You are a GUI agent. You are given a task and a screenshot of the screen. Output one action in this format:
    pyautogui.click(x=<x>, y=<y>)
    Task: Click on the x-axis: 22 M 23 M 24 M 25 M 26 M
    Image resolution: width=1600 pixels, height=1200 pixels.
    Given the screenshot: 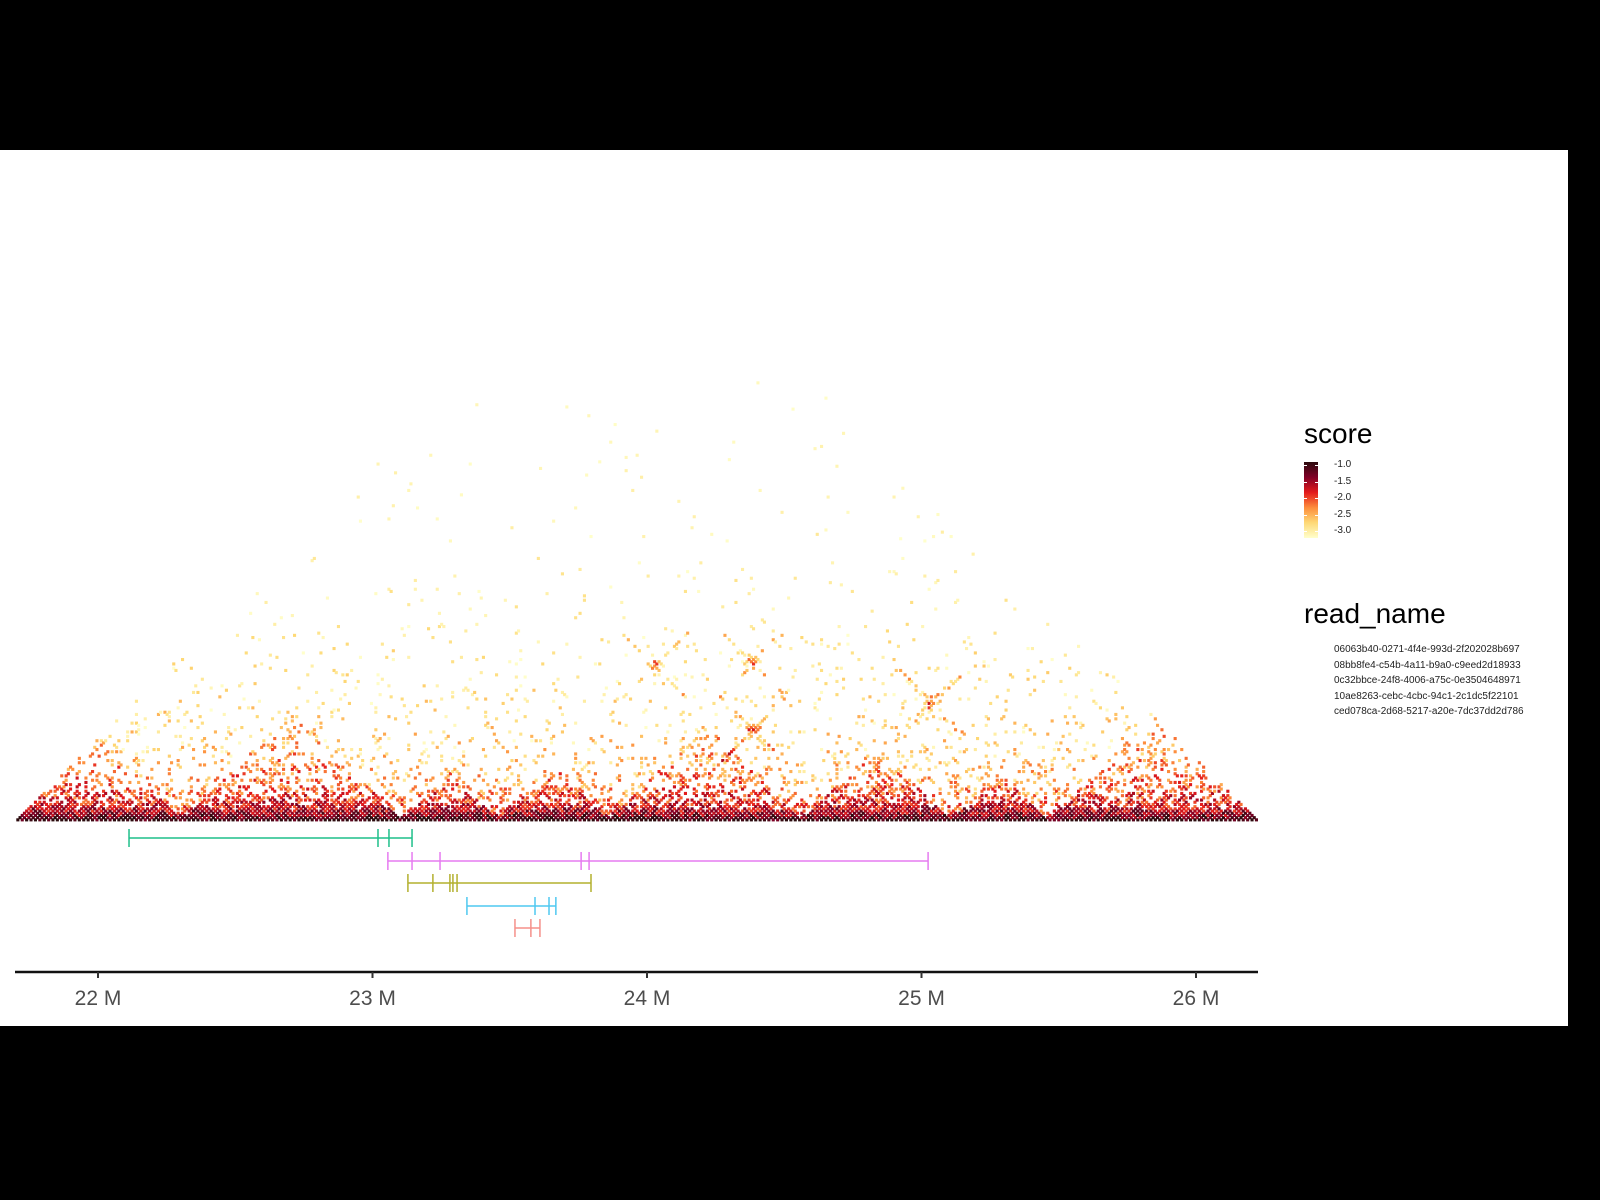 What is the action you would take?
    pyautogui.click(x=636, y=990)
    